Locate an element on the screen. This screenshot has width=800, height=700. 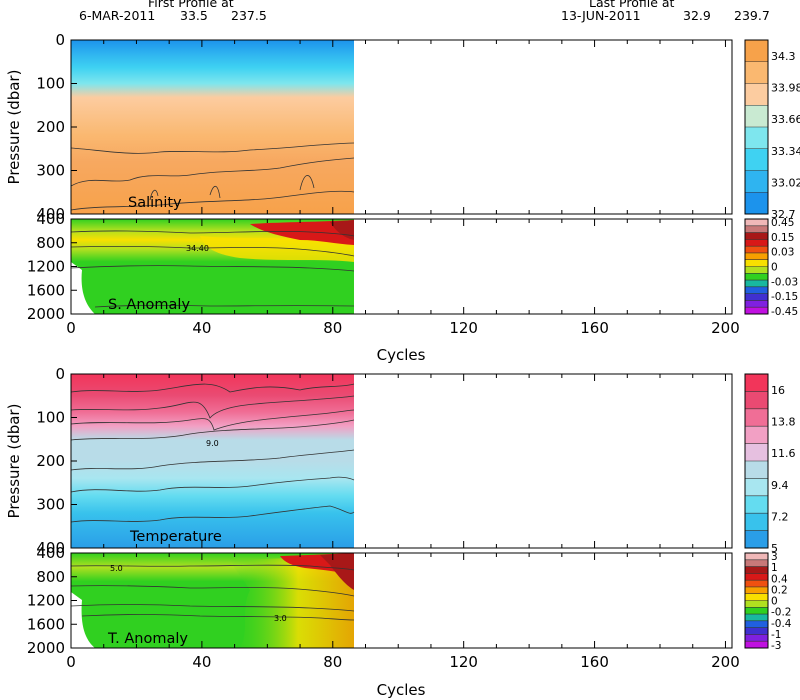
colorbar-label: 0 is located at coordinates (774, 268).